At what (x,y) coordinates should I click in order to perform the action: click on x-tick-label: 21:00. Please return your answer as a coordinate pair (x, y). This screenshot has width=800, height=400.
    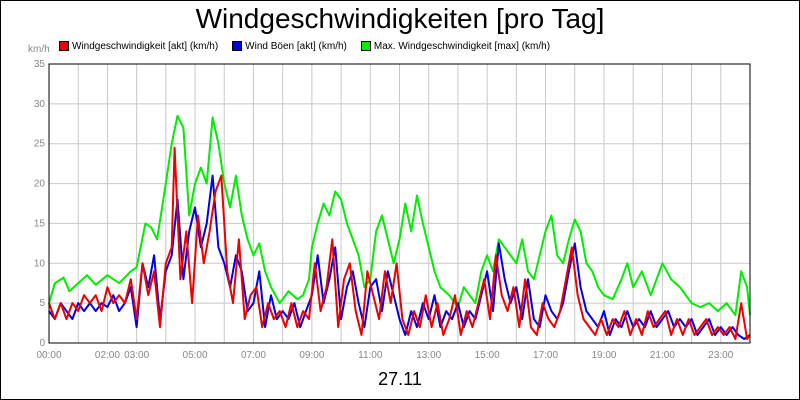
    Looking at the image, I should click on (662, 355).